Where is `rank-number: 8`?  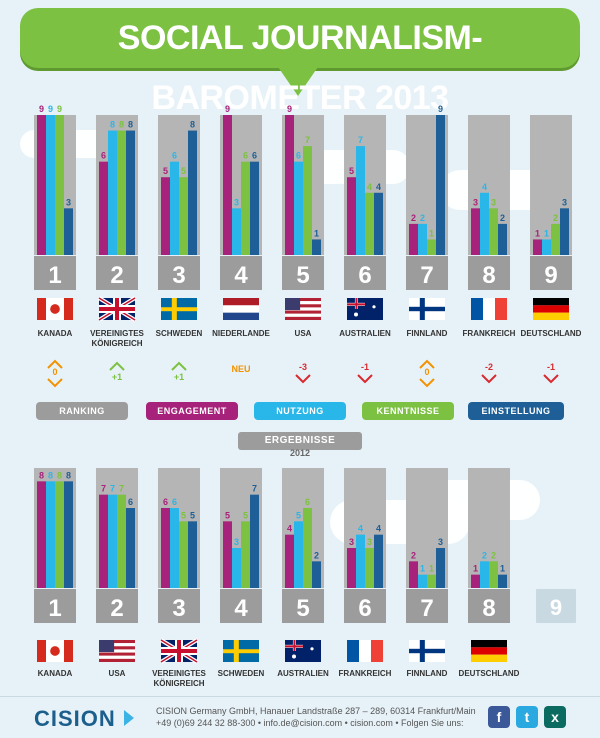 rank-number: 8 is located at coordinates (488, 275).